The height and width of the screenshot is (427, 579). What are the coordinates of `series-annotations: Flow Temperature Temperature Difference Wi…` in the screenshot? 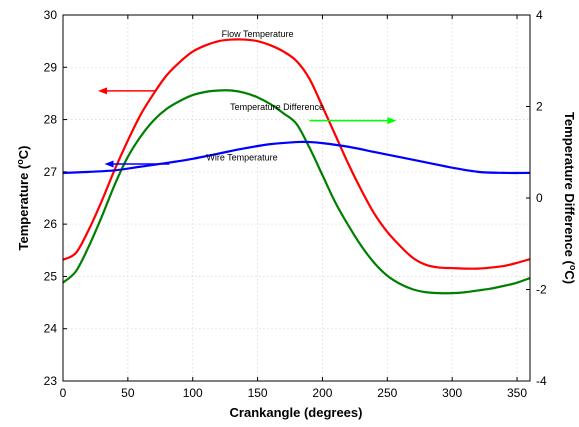 It's located at (265, 95).